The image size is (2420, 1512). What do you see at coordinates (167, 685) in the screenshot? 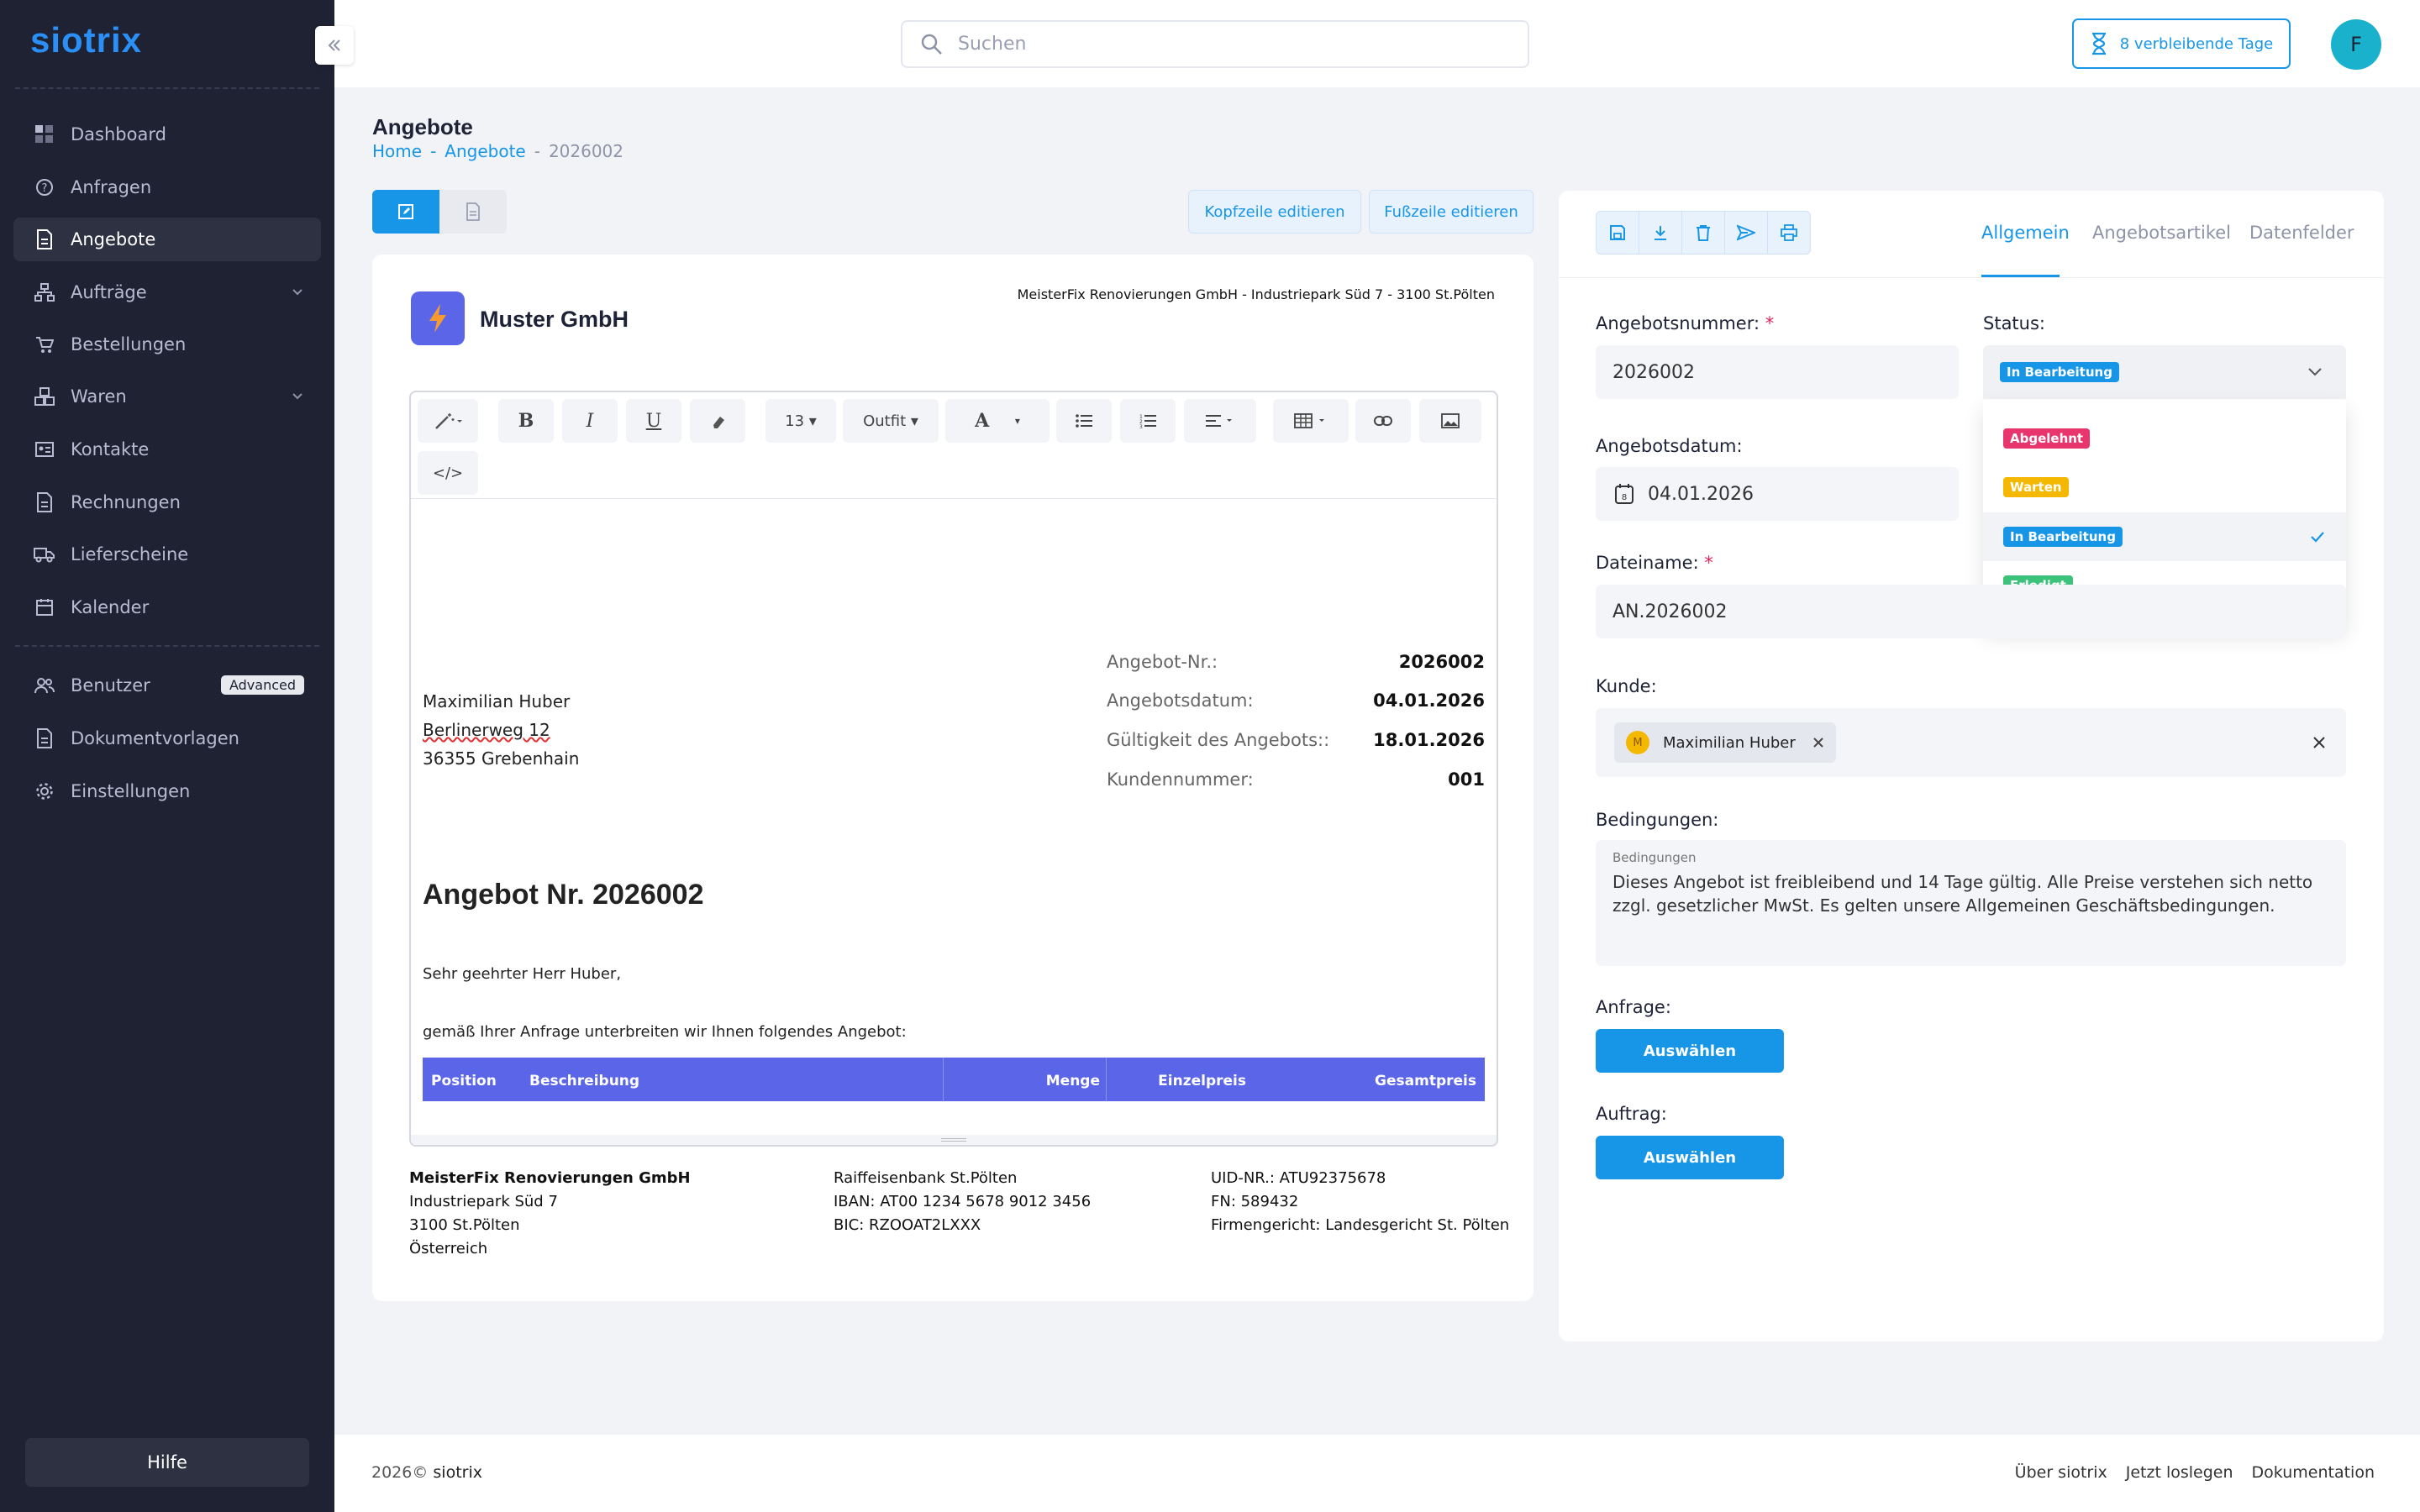
I see `sidebar-item-benutzer: Benutzer Advanced` at bounding box center [167, 685].